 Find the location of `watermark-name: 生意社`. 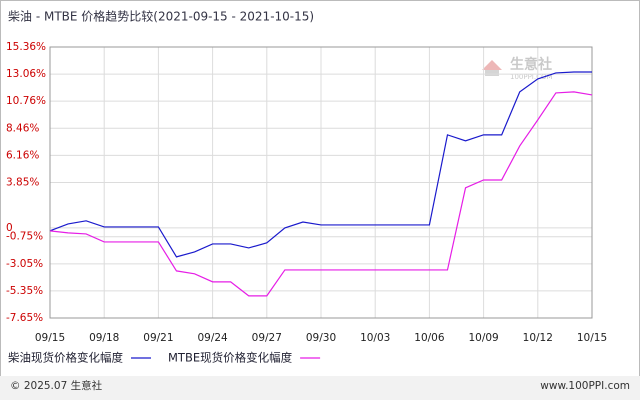

watermark-name: 生意社 is located at coordinates (531, 64).